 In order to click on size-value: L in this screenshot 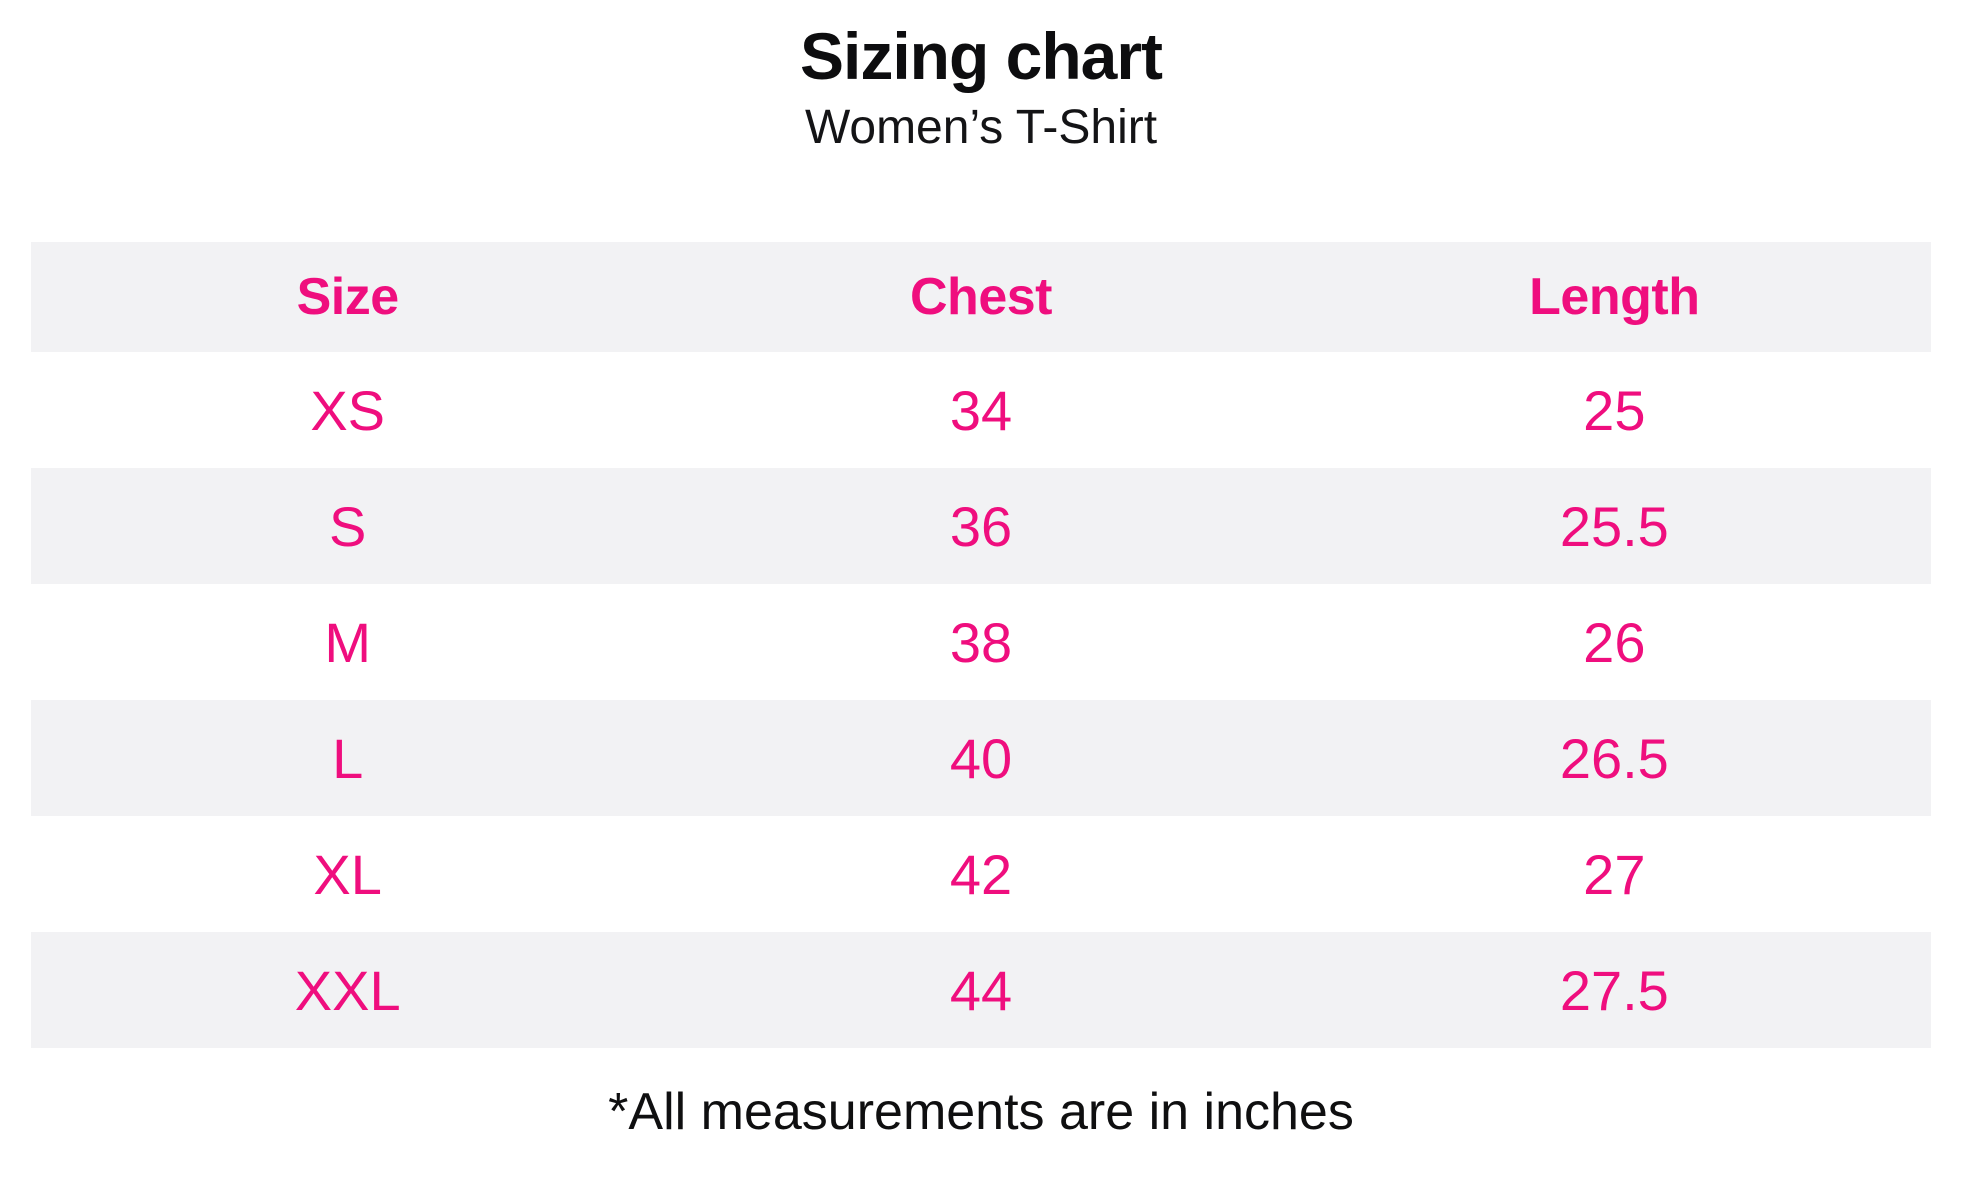, I will do `click(348, 758)`.